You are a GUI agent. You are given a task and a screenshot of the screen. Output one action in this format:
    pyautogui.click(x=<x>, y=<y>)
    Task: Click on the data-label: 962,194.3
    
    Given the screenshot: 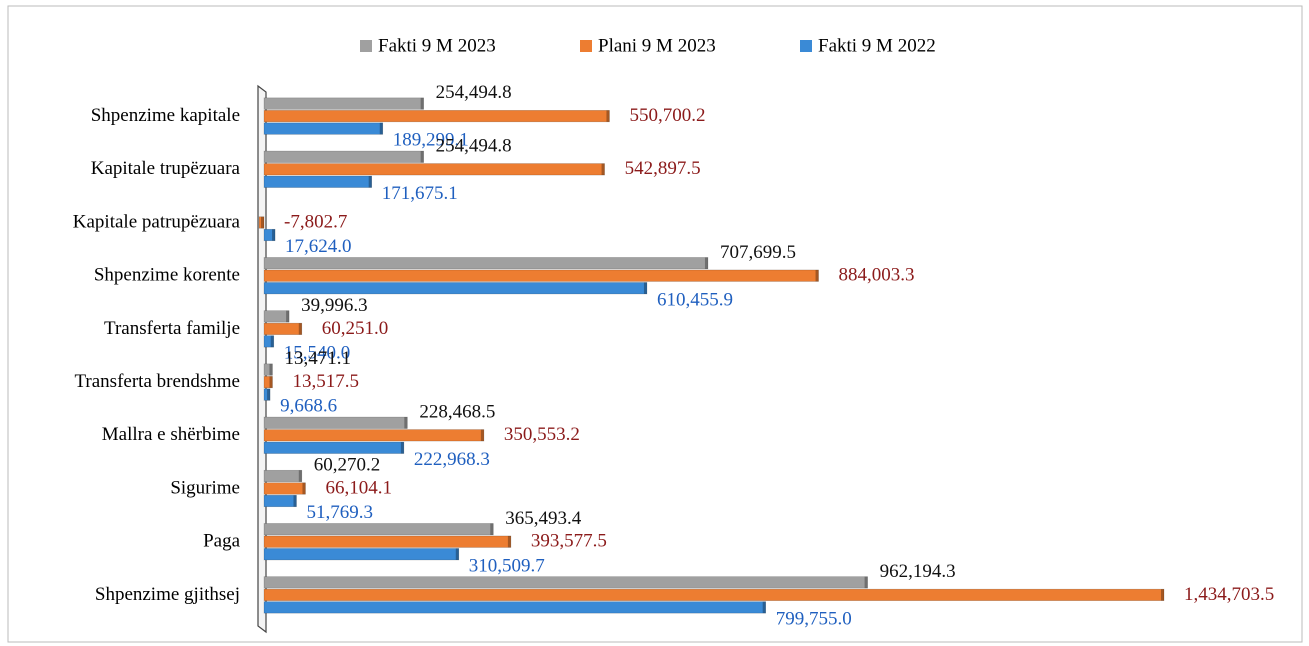 What is the action you would take?
    pyautogui.click(x=918, y=571)
    